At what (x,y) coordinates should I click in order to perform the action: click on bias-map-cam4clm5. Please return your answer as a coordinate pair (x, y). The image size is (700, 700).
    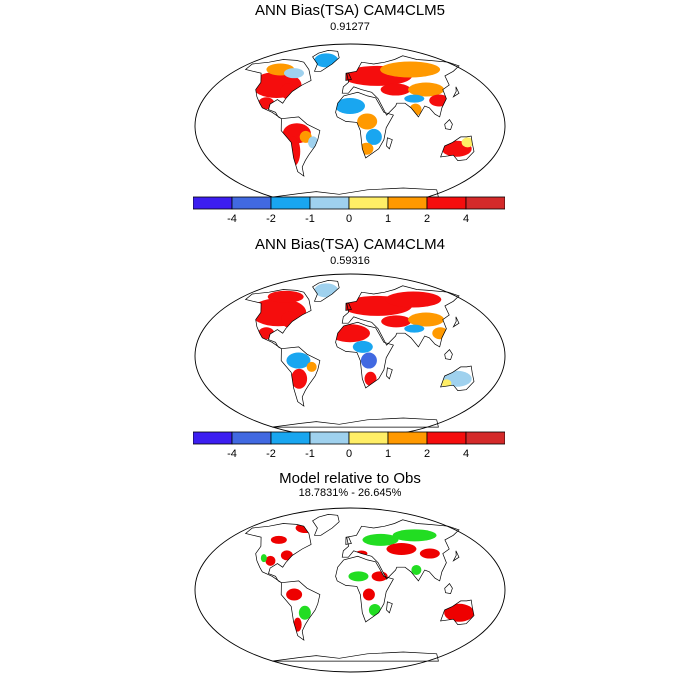
    Looking at the image, I should click on (350, 126).